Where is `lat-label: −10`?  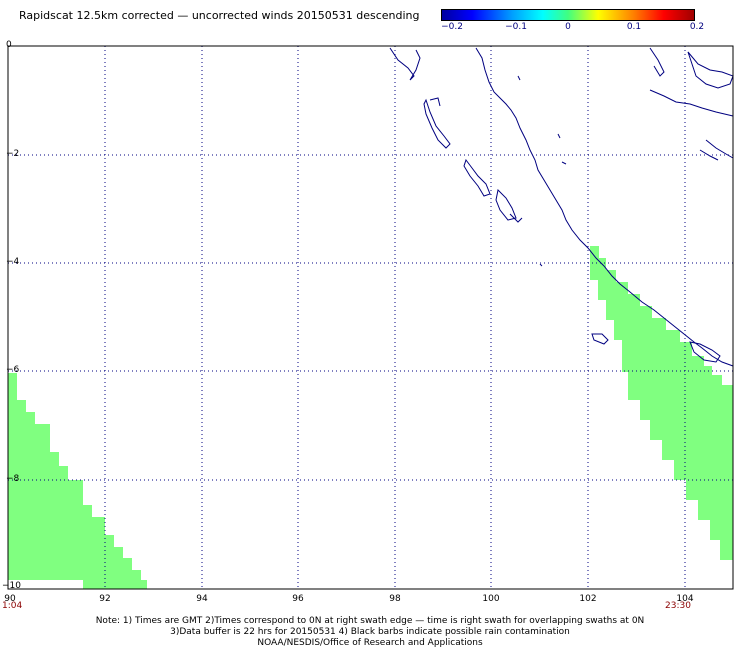 lat-label: −10 is located at coordinates (11, 586).